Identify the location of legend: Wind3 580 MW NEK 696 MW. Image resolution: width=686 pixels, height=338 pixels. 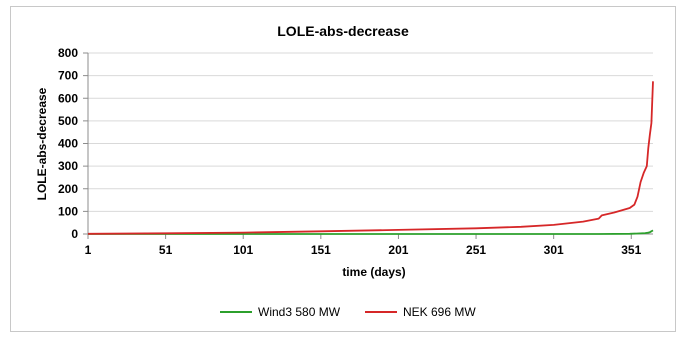
(348, 312).